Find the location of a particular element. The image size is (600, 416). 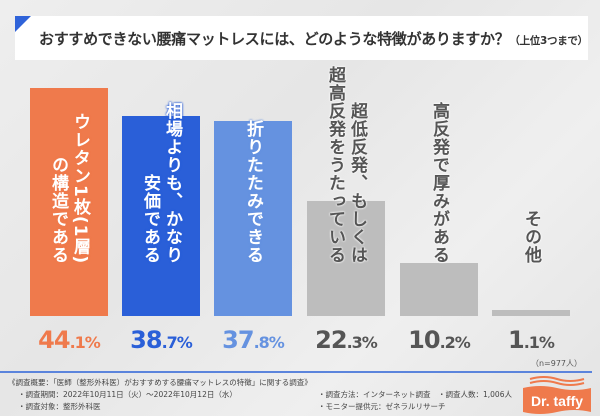

category-label-line: 相場よりも、かなり is located at coordinates (172, 183).